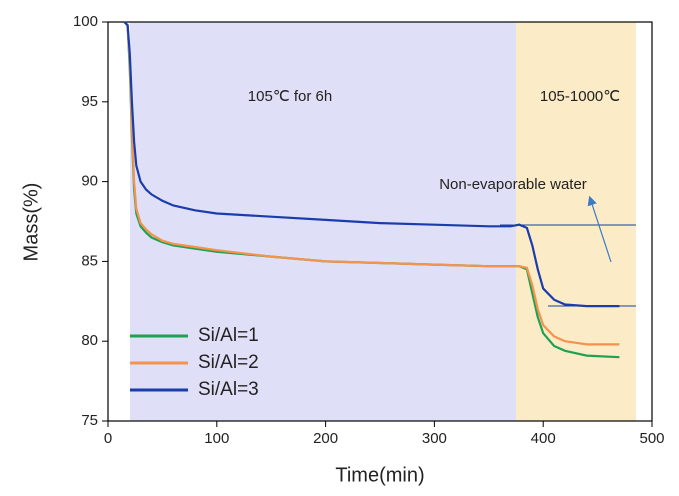 This screenshot has width=679, height=496. Describe the element at coordinates (599, 229) in the screenshot. I see `annotation-arrow` at that location.